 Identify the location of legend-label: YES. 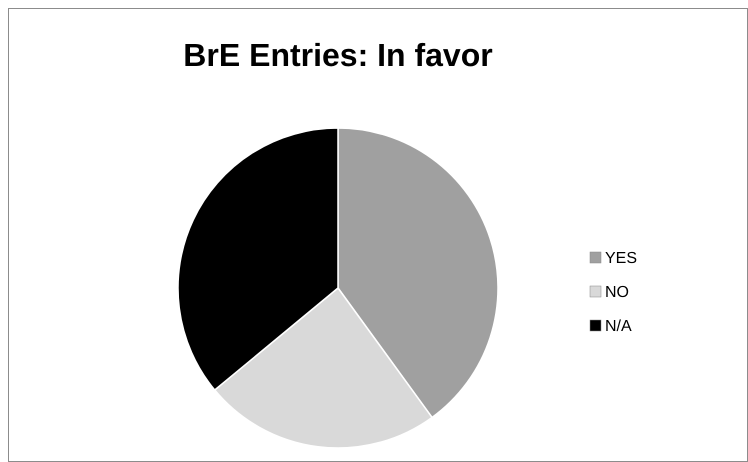
(621, 258).